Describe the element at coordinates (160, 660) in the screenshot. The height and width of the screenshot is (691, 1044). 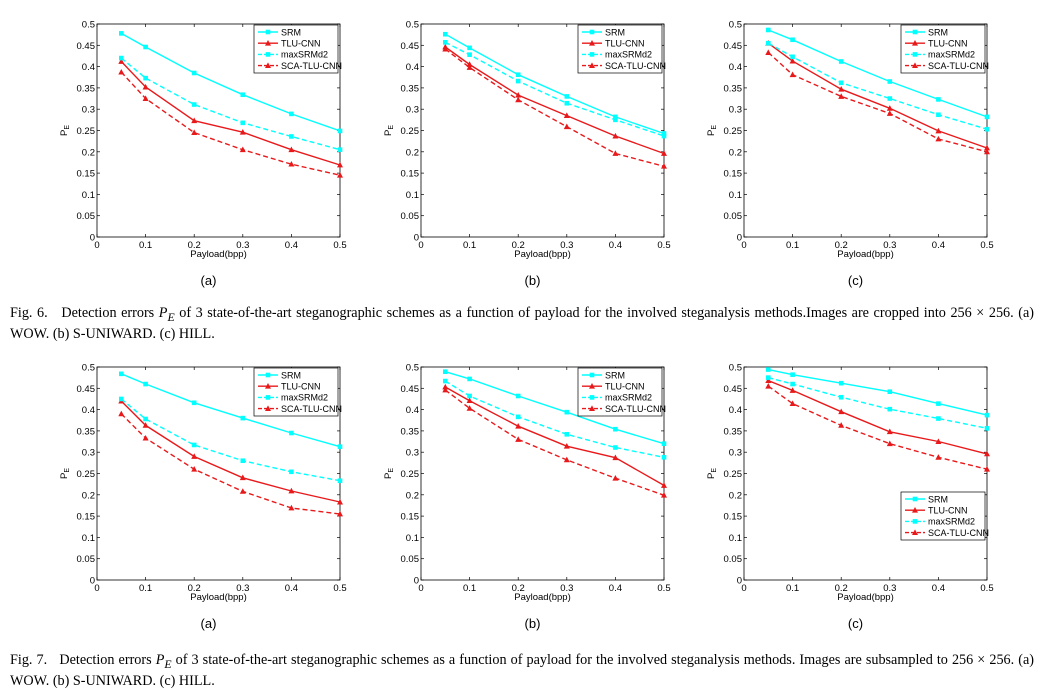
I see `figure-7-metric: P` at that location.